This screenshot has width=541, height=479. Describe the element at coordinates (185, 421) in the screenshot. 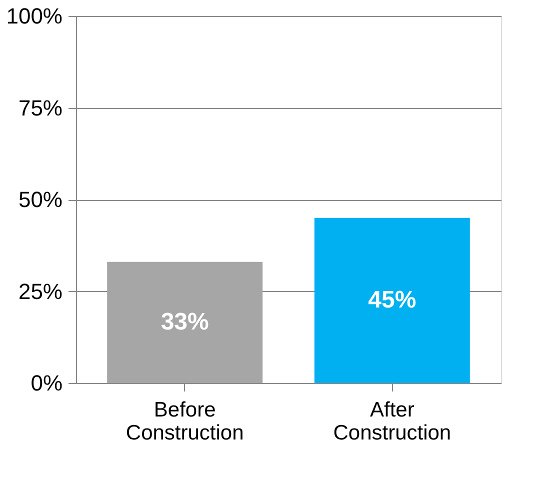

I see `x-tick-label: Before Construction` at that location.